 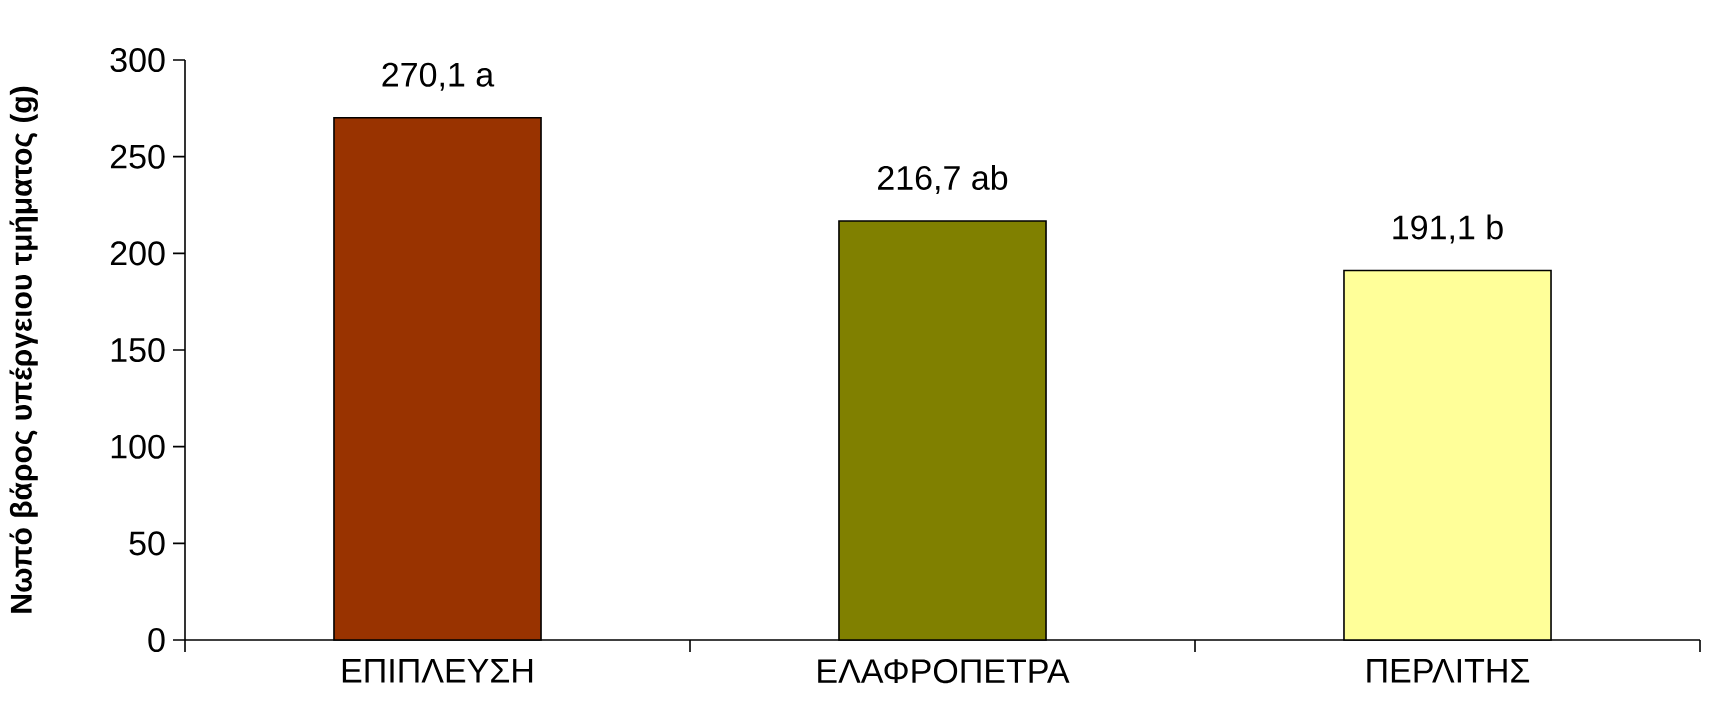 I want to click on y-tick-label: 200, so click(x=137, y=253).